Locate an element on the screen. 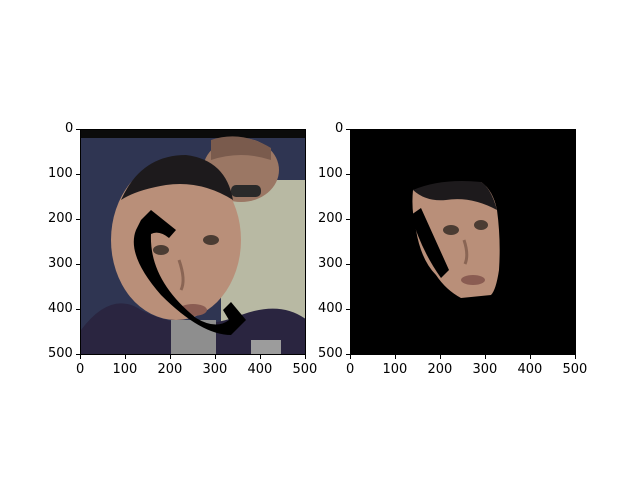 This screenshot has height=480, width=640. left-y-tick-label: 400 is located at coordinates (60, 308).